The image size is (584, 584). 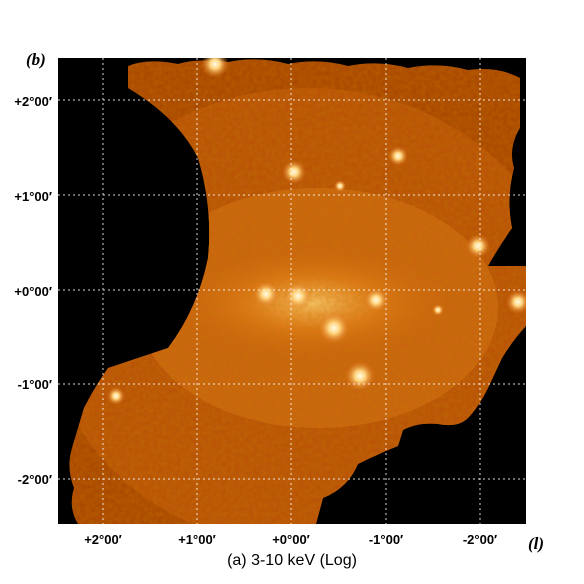 What do you see at coordinates (34, 384) in the screenshot?
I see `y-tick-label: -1°00′` at bounding box center [34, 384].